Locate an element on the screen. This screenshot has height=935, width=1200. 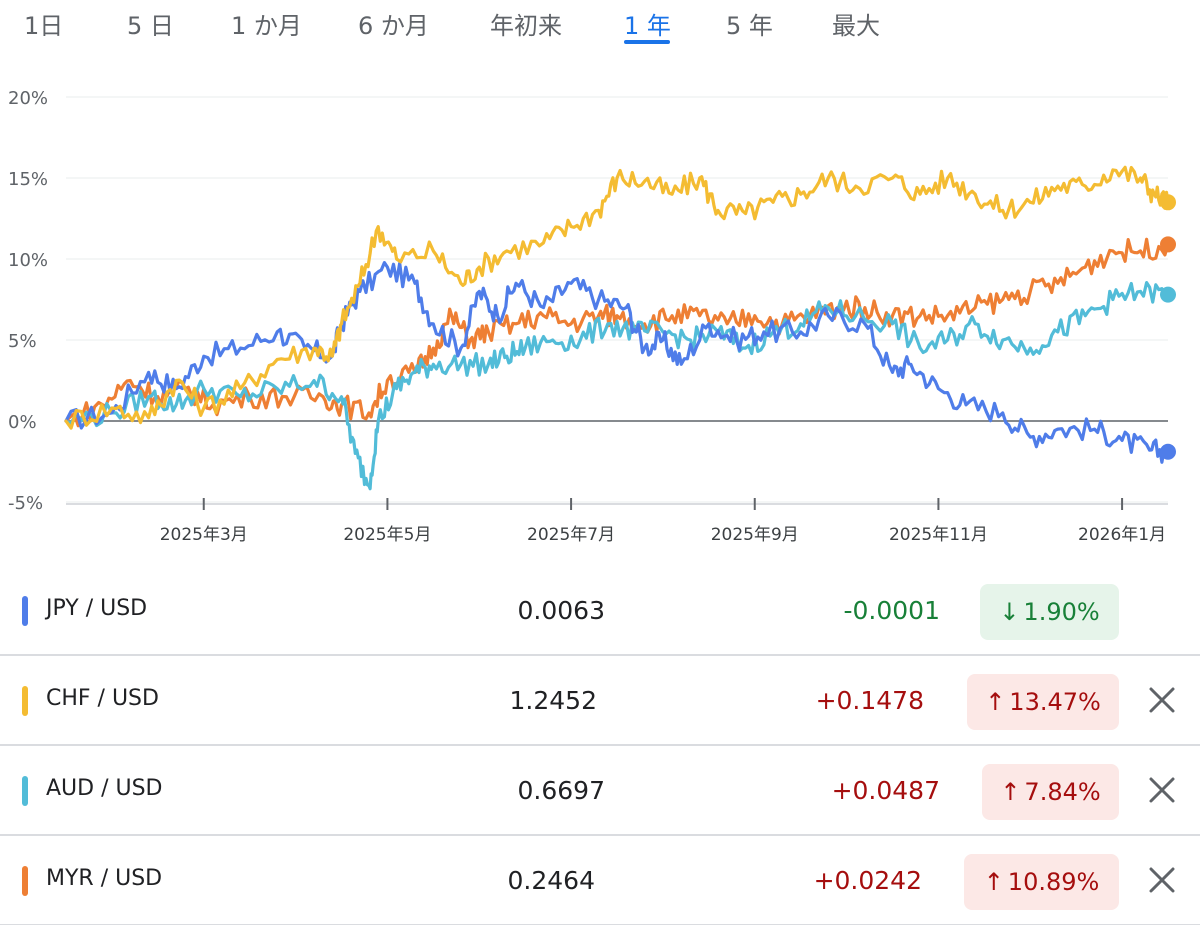
x-tick-label: 2026年1月 is located at coordinates (1122, 535).